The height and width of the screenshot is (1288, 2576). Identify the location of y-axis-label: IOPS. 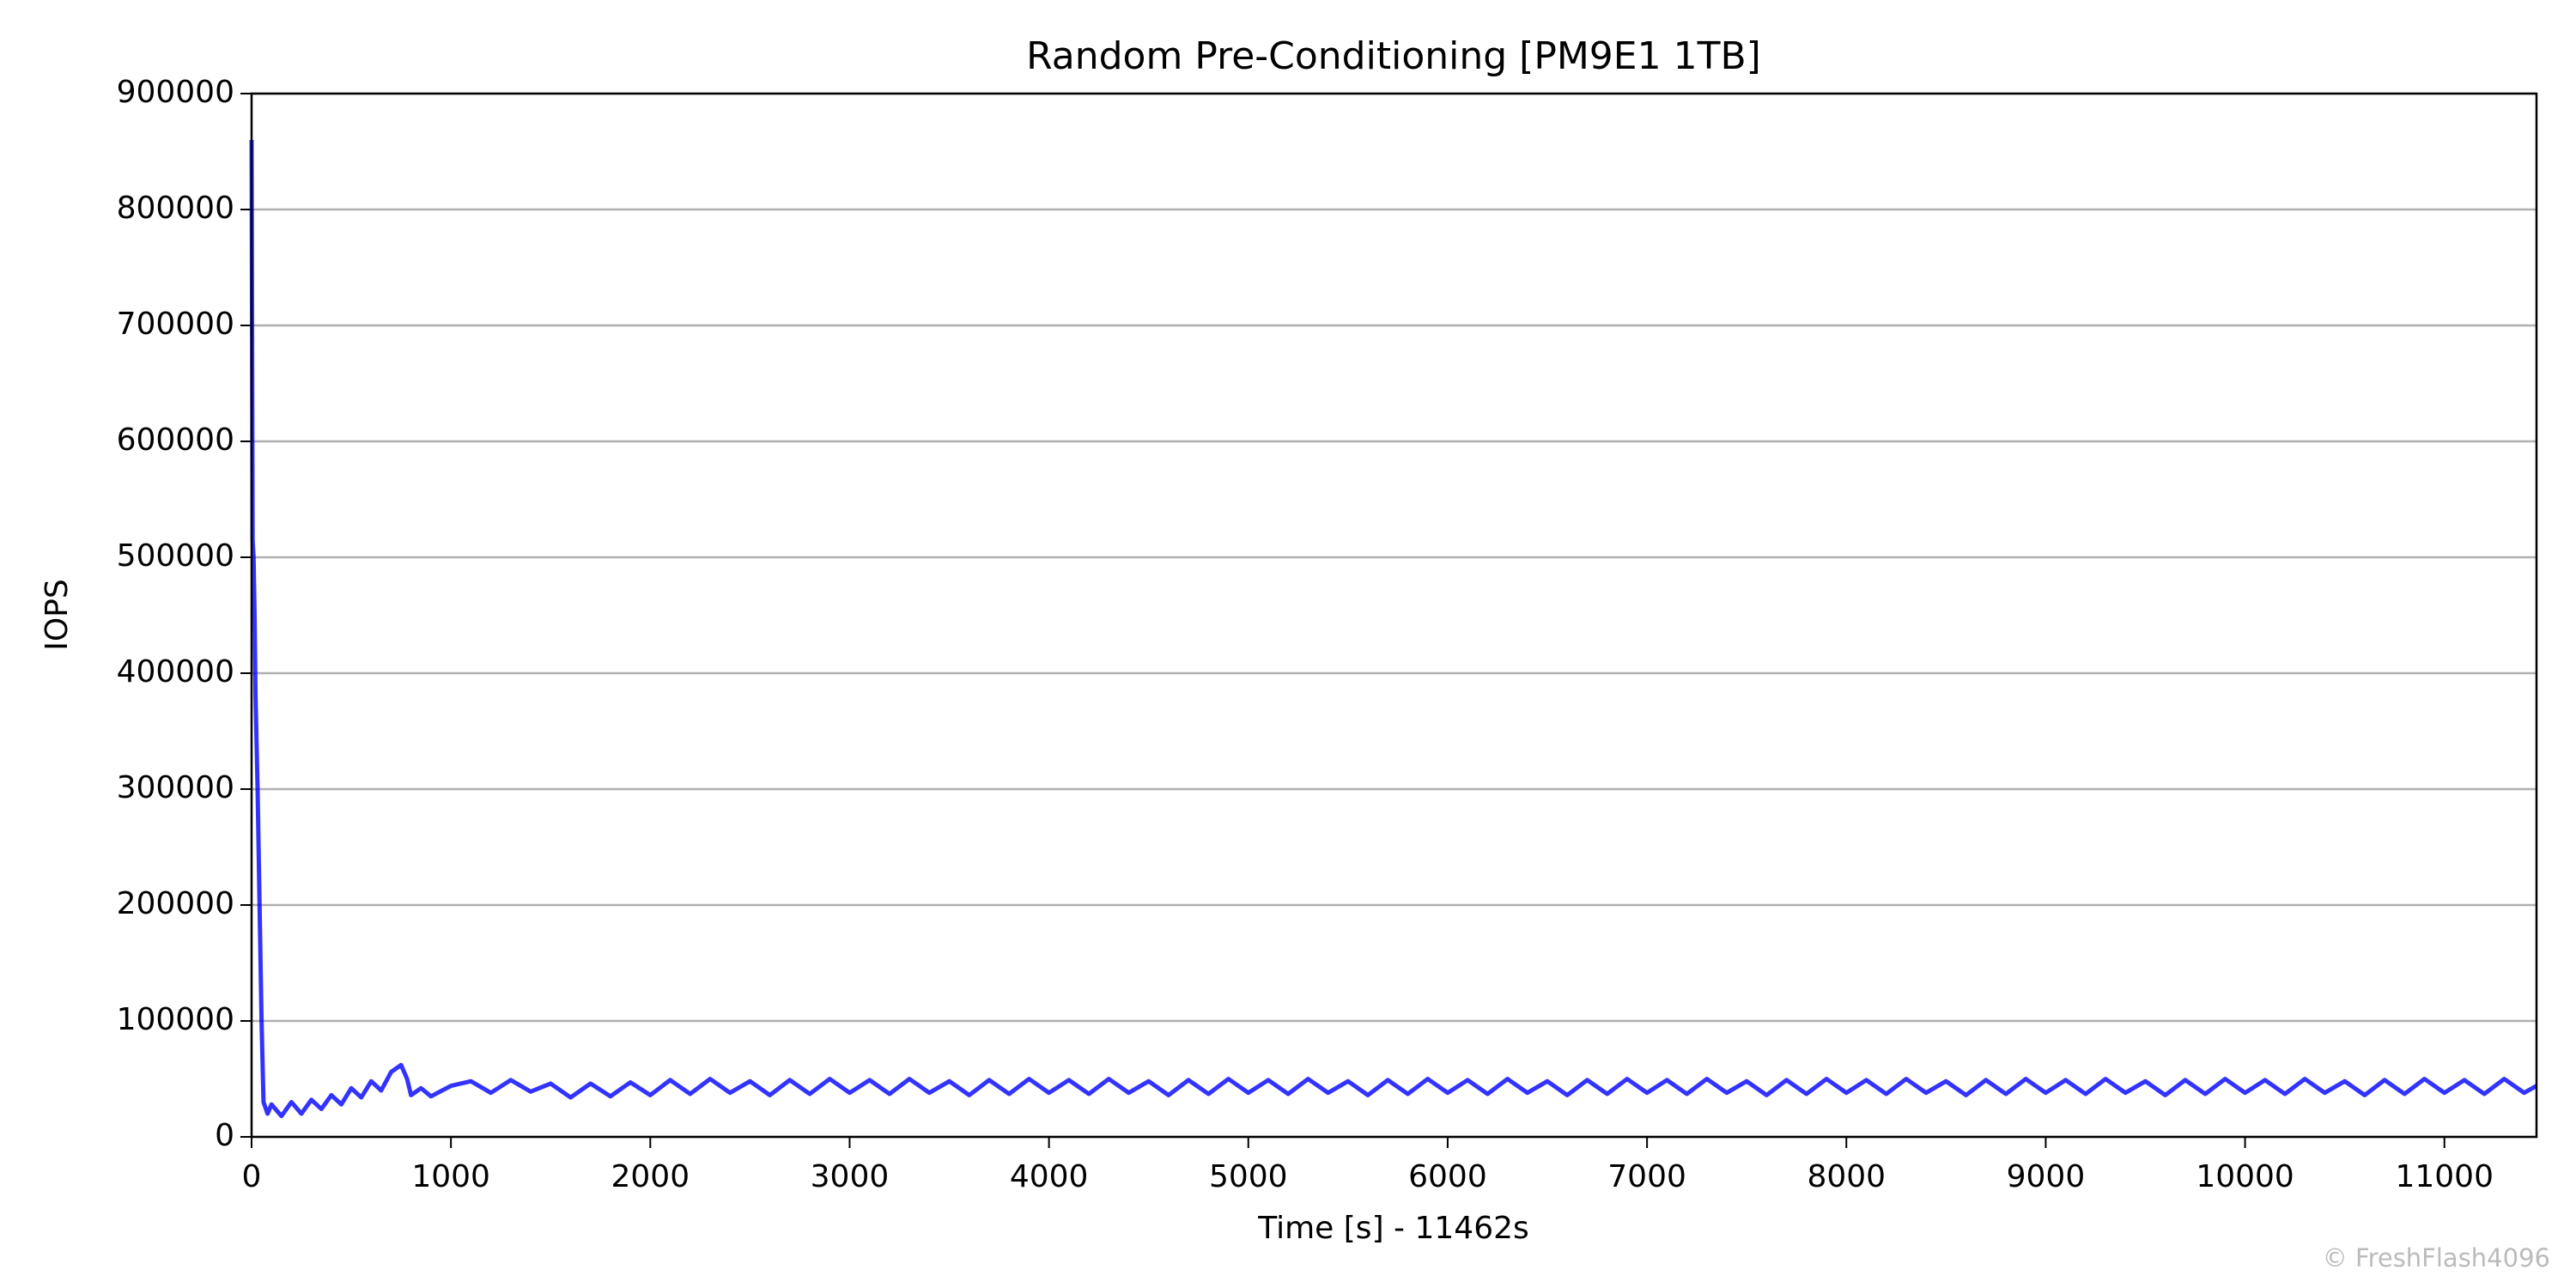
(57, 615).